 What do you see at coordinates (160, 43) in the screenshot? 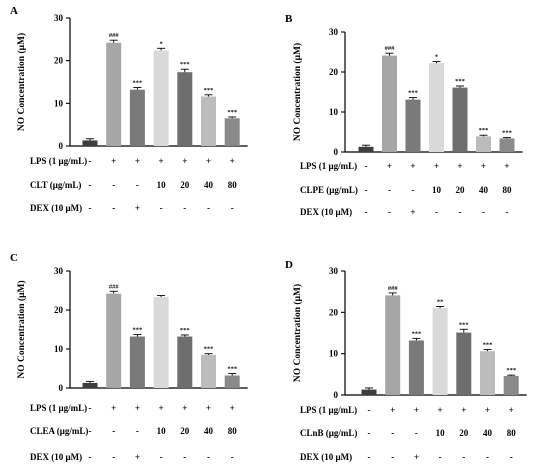
I see `significance-label: *` at bounding box center [160, 43].